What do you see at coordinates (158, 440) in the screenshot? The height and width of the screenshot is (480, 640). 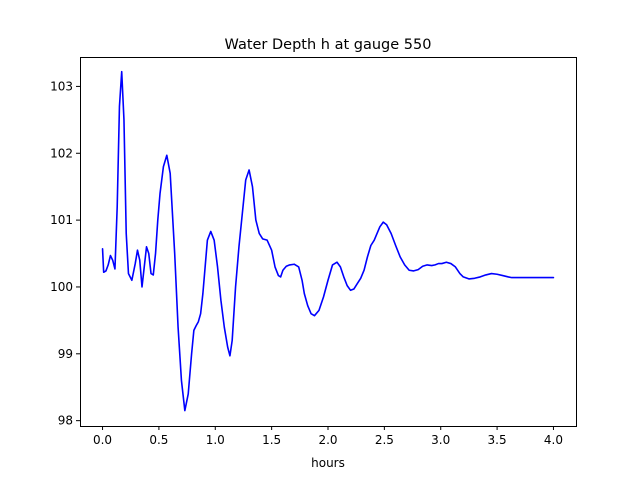 I see `x-tick-label-1: 0.5` at bounding box center [158, 440].